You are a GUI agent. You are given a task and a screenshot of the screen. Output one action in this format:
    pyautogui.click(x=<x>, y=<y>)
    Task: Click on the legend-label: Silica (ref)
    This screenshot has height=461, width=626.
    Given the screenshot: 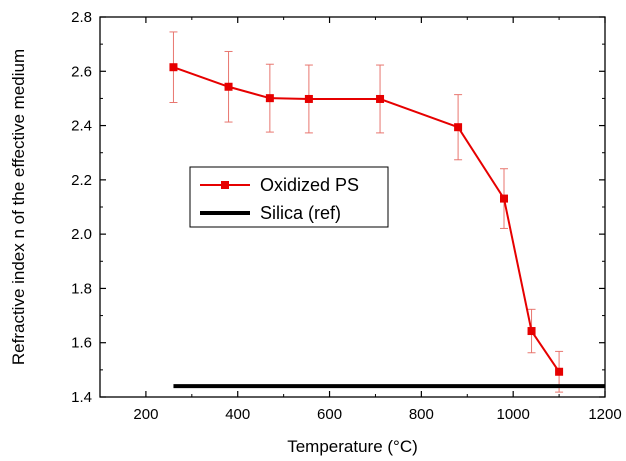 What is the action you would take?
    pyautogui.click(x=300, y=213)
    